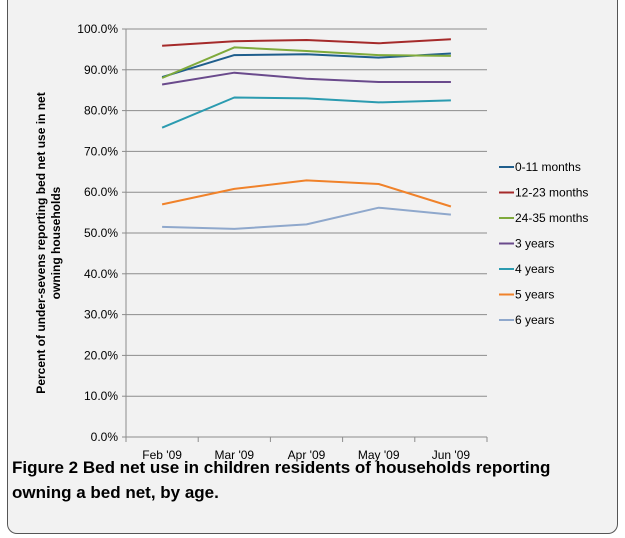 Image resolution: width=625 pixels, height=538 pixels. Describe the element at coordinates (451, 455) in the screenshot. I see `x-tick-label: Jun '09` at that location.